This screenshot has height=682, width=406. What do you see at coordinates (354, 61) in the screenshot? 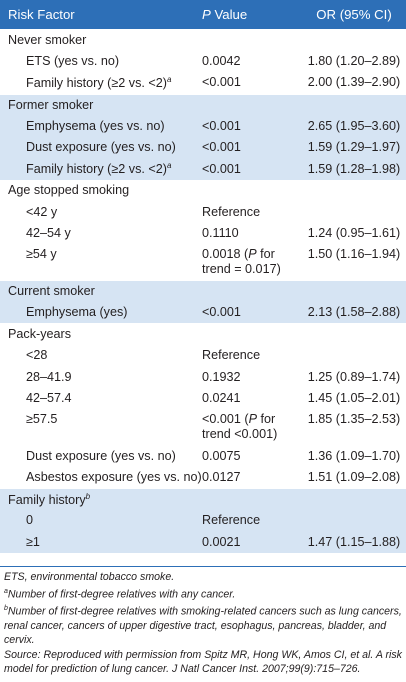
I see `row-or: 1.80 (1.20–2.89)` at bounding box center [354, 61].